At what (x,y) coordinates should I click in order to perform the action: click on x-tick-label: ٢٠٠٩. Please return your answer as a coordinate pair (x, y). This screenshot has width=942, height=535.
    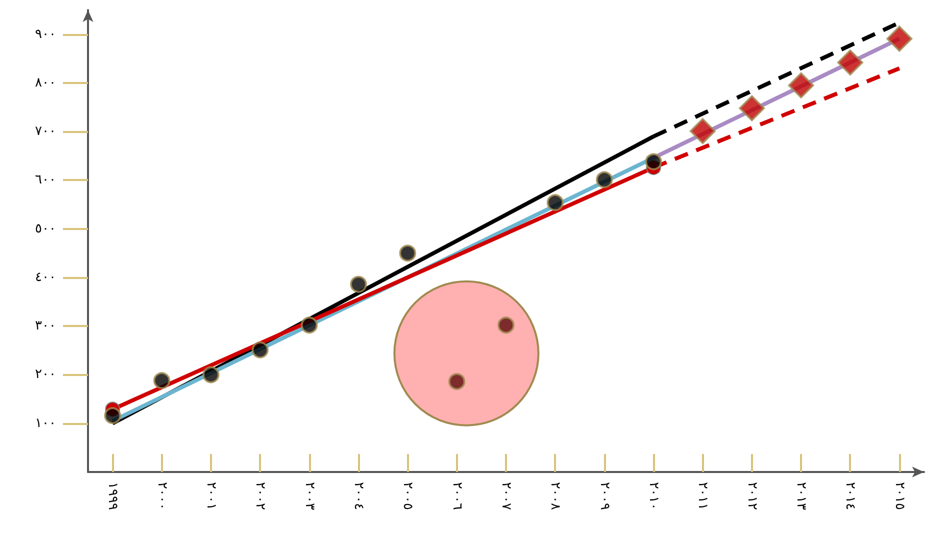
    Looking at the image, I should click on (604, 496).